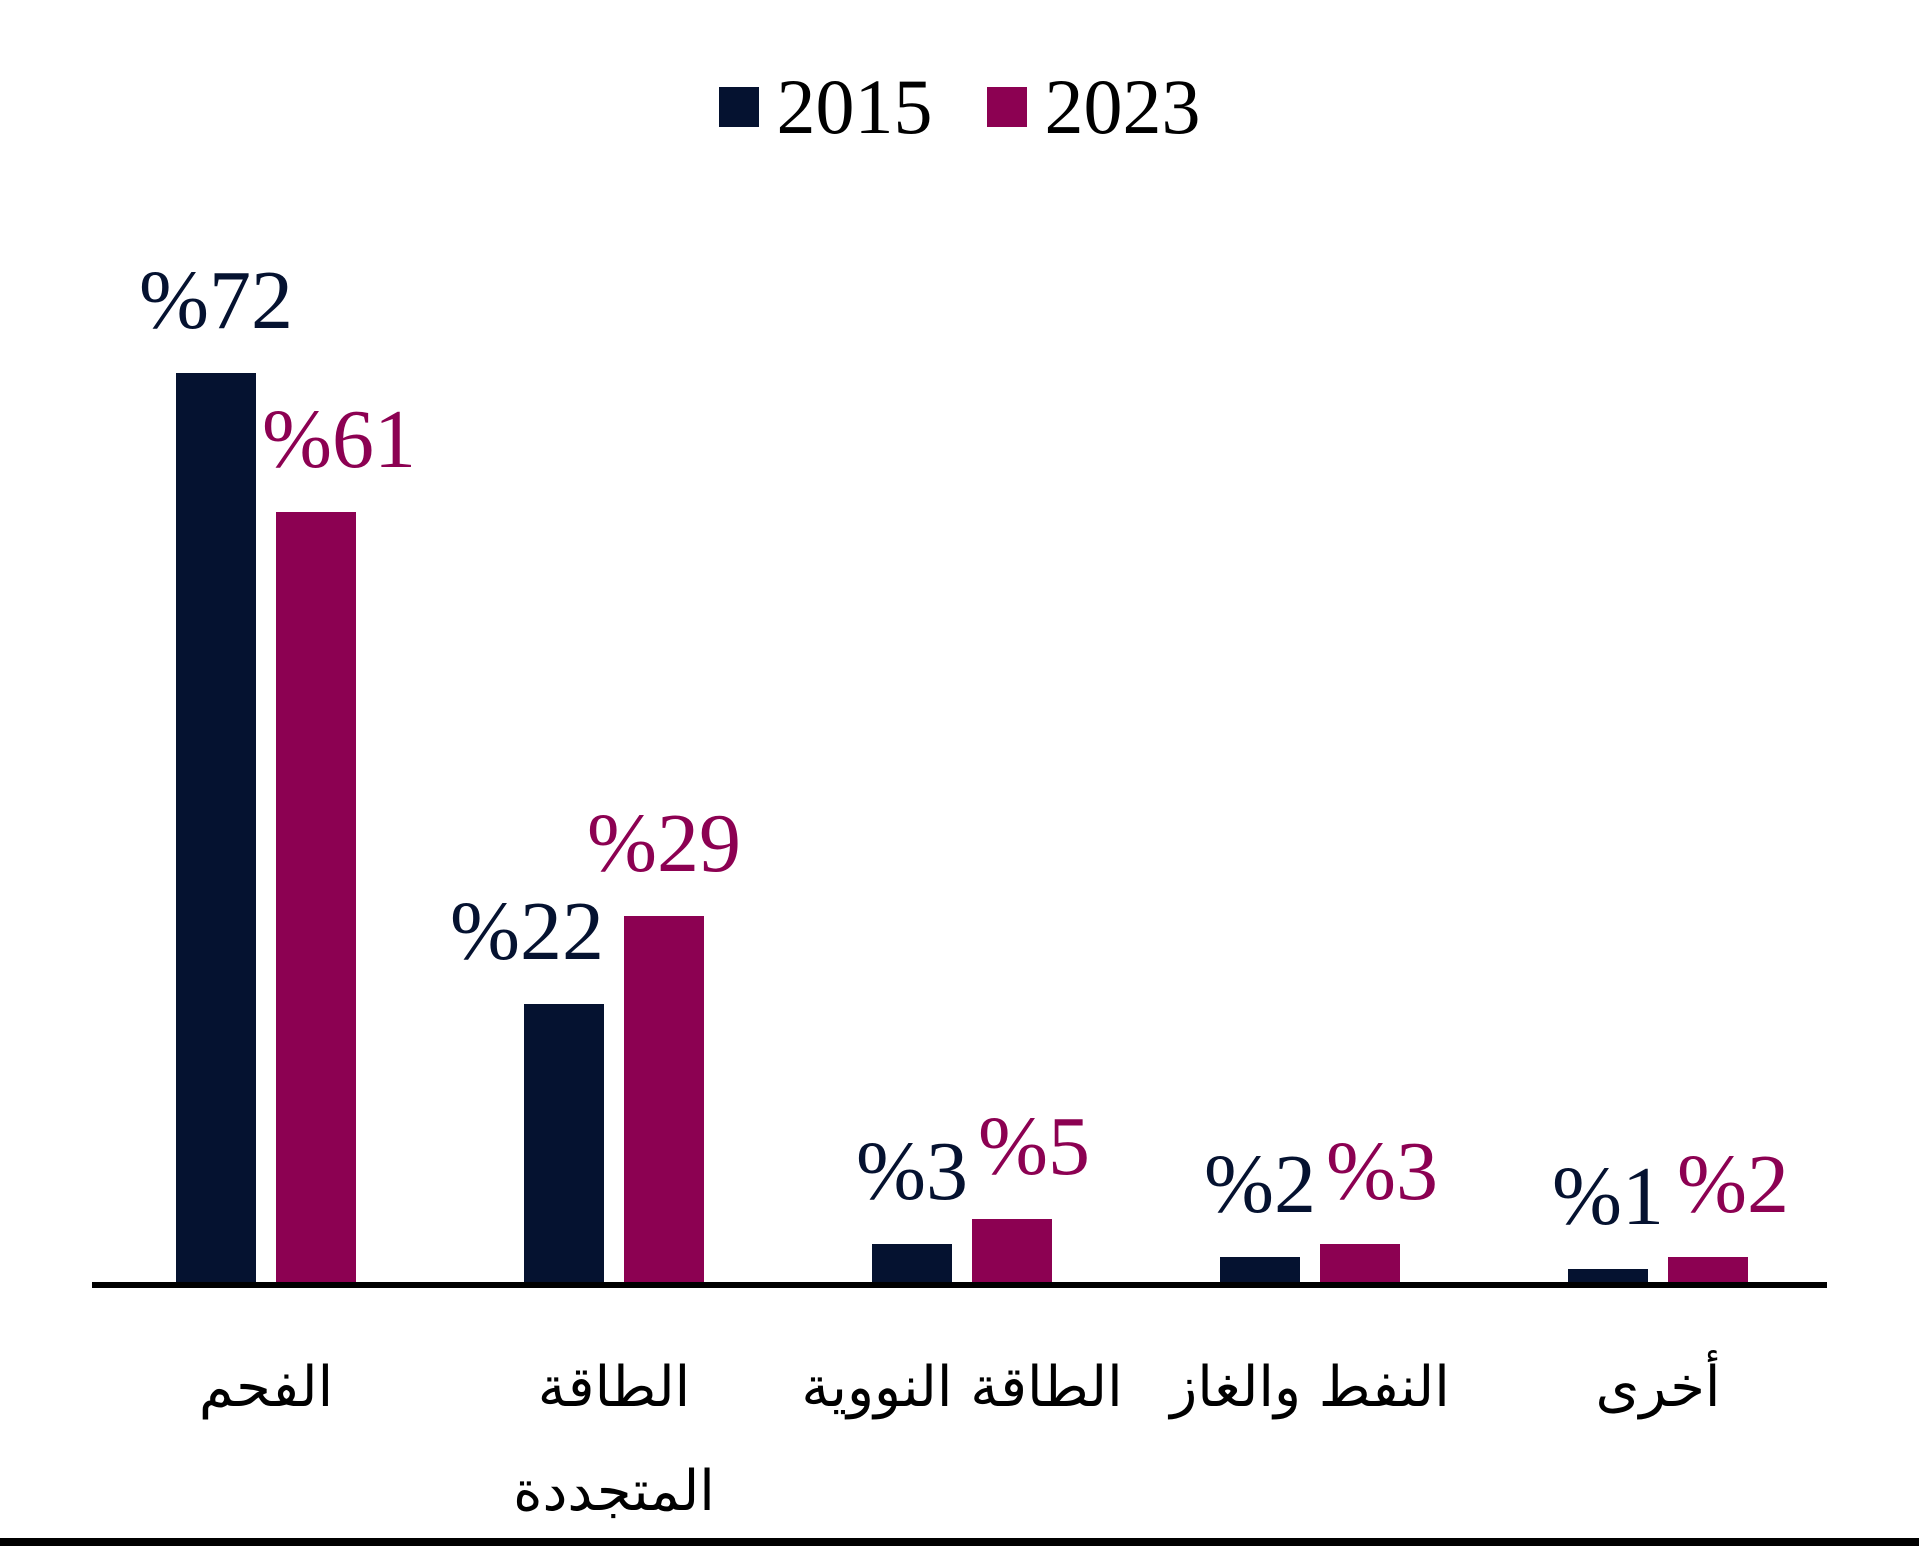 This screenshot has height=1556, width=1919. I want to click on category-label-oil-gas: النفط والغاز, so click(1310, 1387).